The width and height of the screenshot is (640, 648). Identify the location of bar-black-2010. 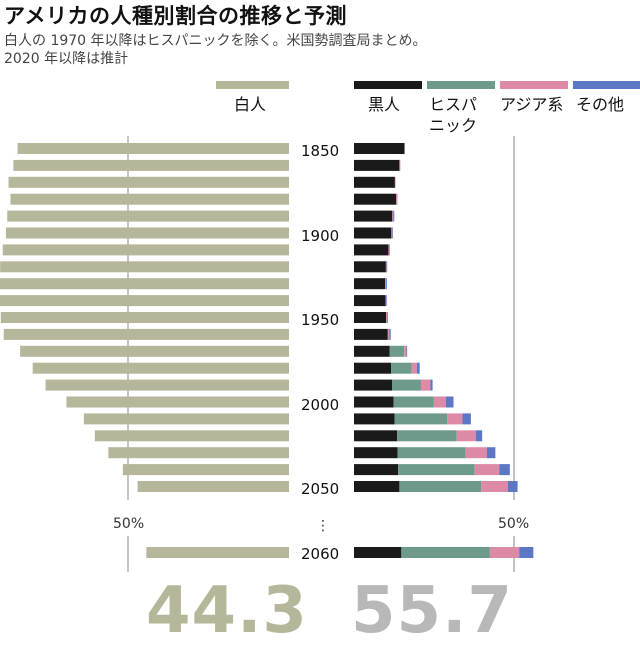
(374, 418).